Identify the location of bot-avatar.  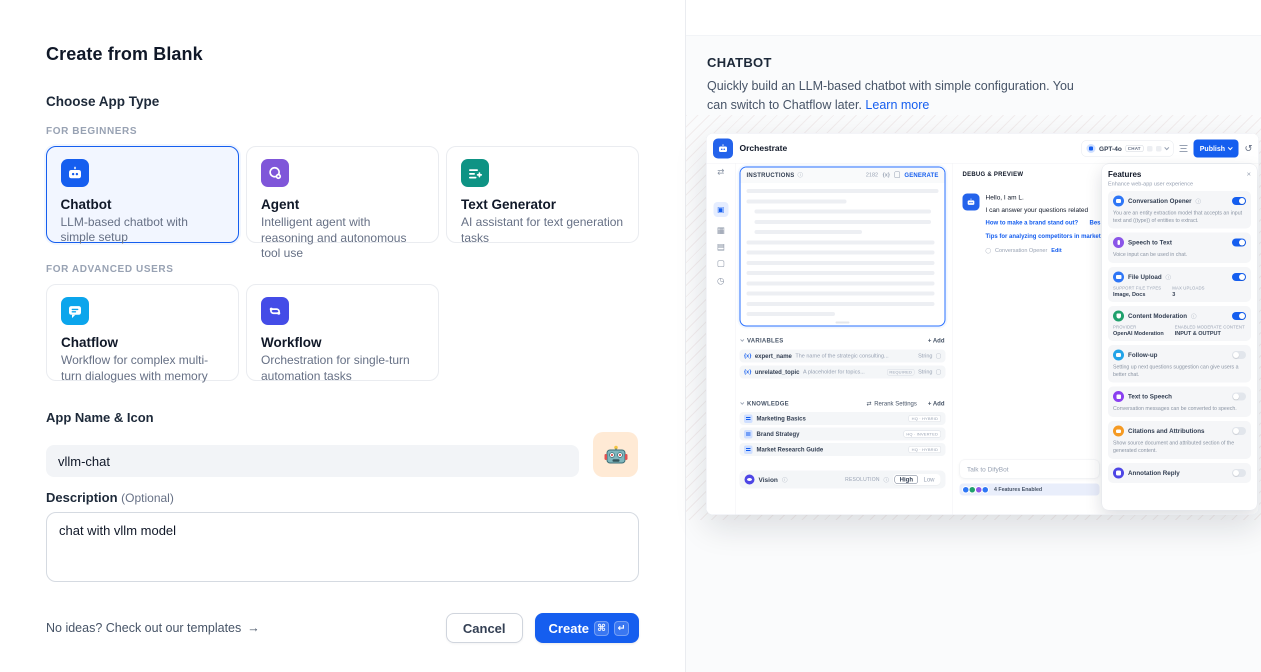
(971, 202).